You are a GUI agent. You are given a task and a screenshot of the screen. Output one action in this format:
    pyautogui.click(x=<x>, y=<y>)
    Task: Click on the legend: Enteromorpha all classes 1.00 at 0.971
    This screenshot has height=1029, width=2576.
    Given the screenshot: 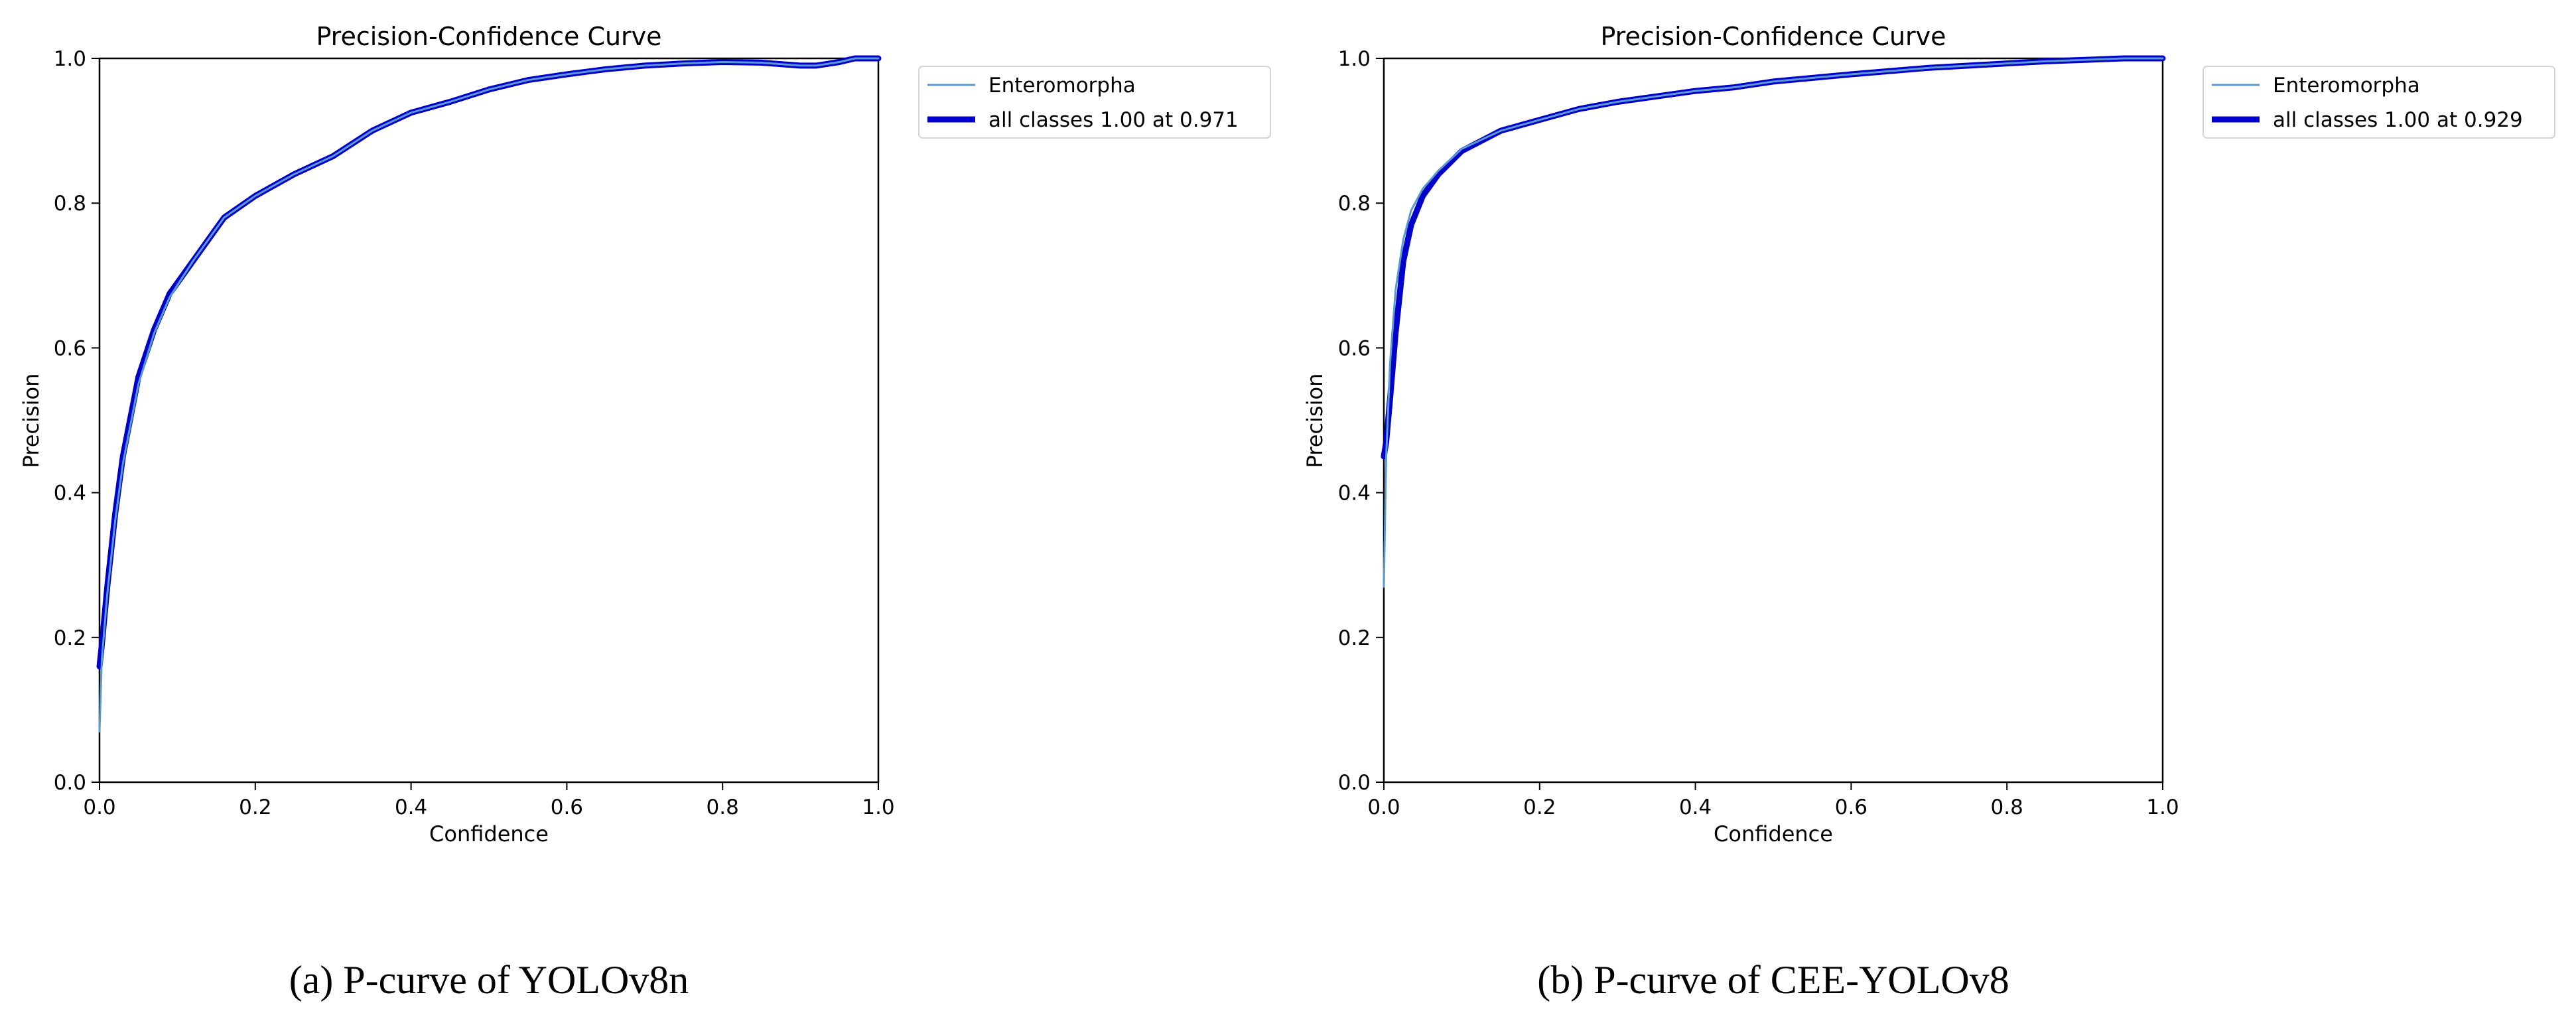 What is the action you would take?
    pyautogui.click(x=1094, y=103)
    